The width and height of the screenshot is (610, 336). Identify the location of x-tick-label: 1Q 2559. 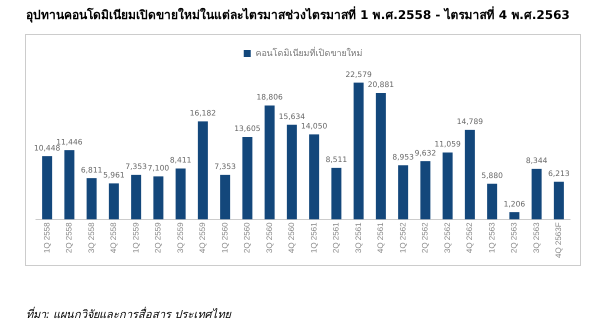
(135, 238).